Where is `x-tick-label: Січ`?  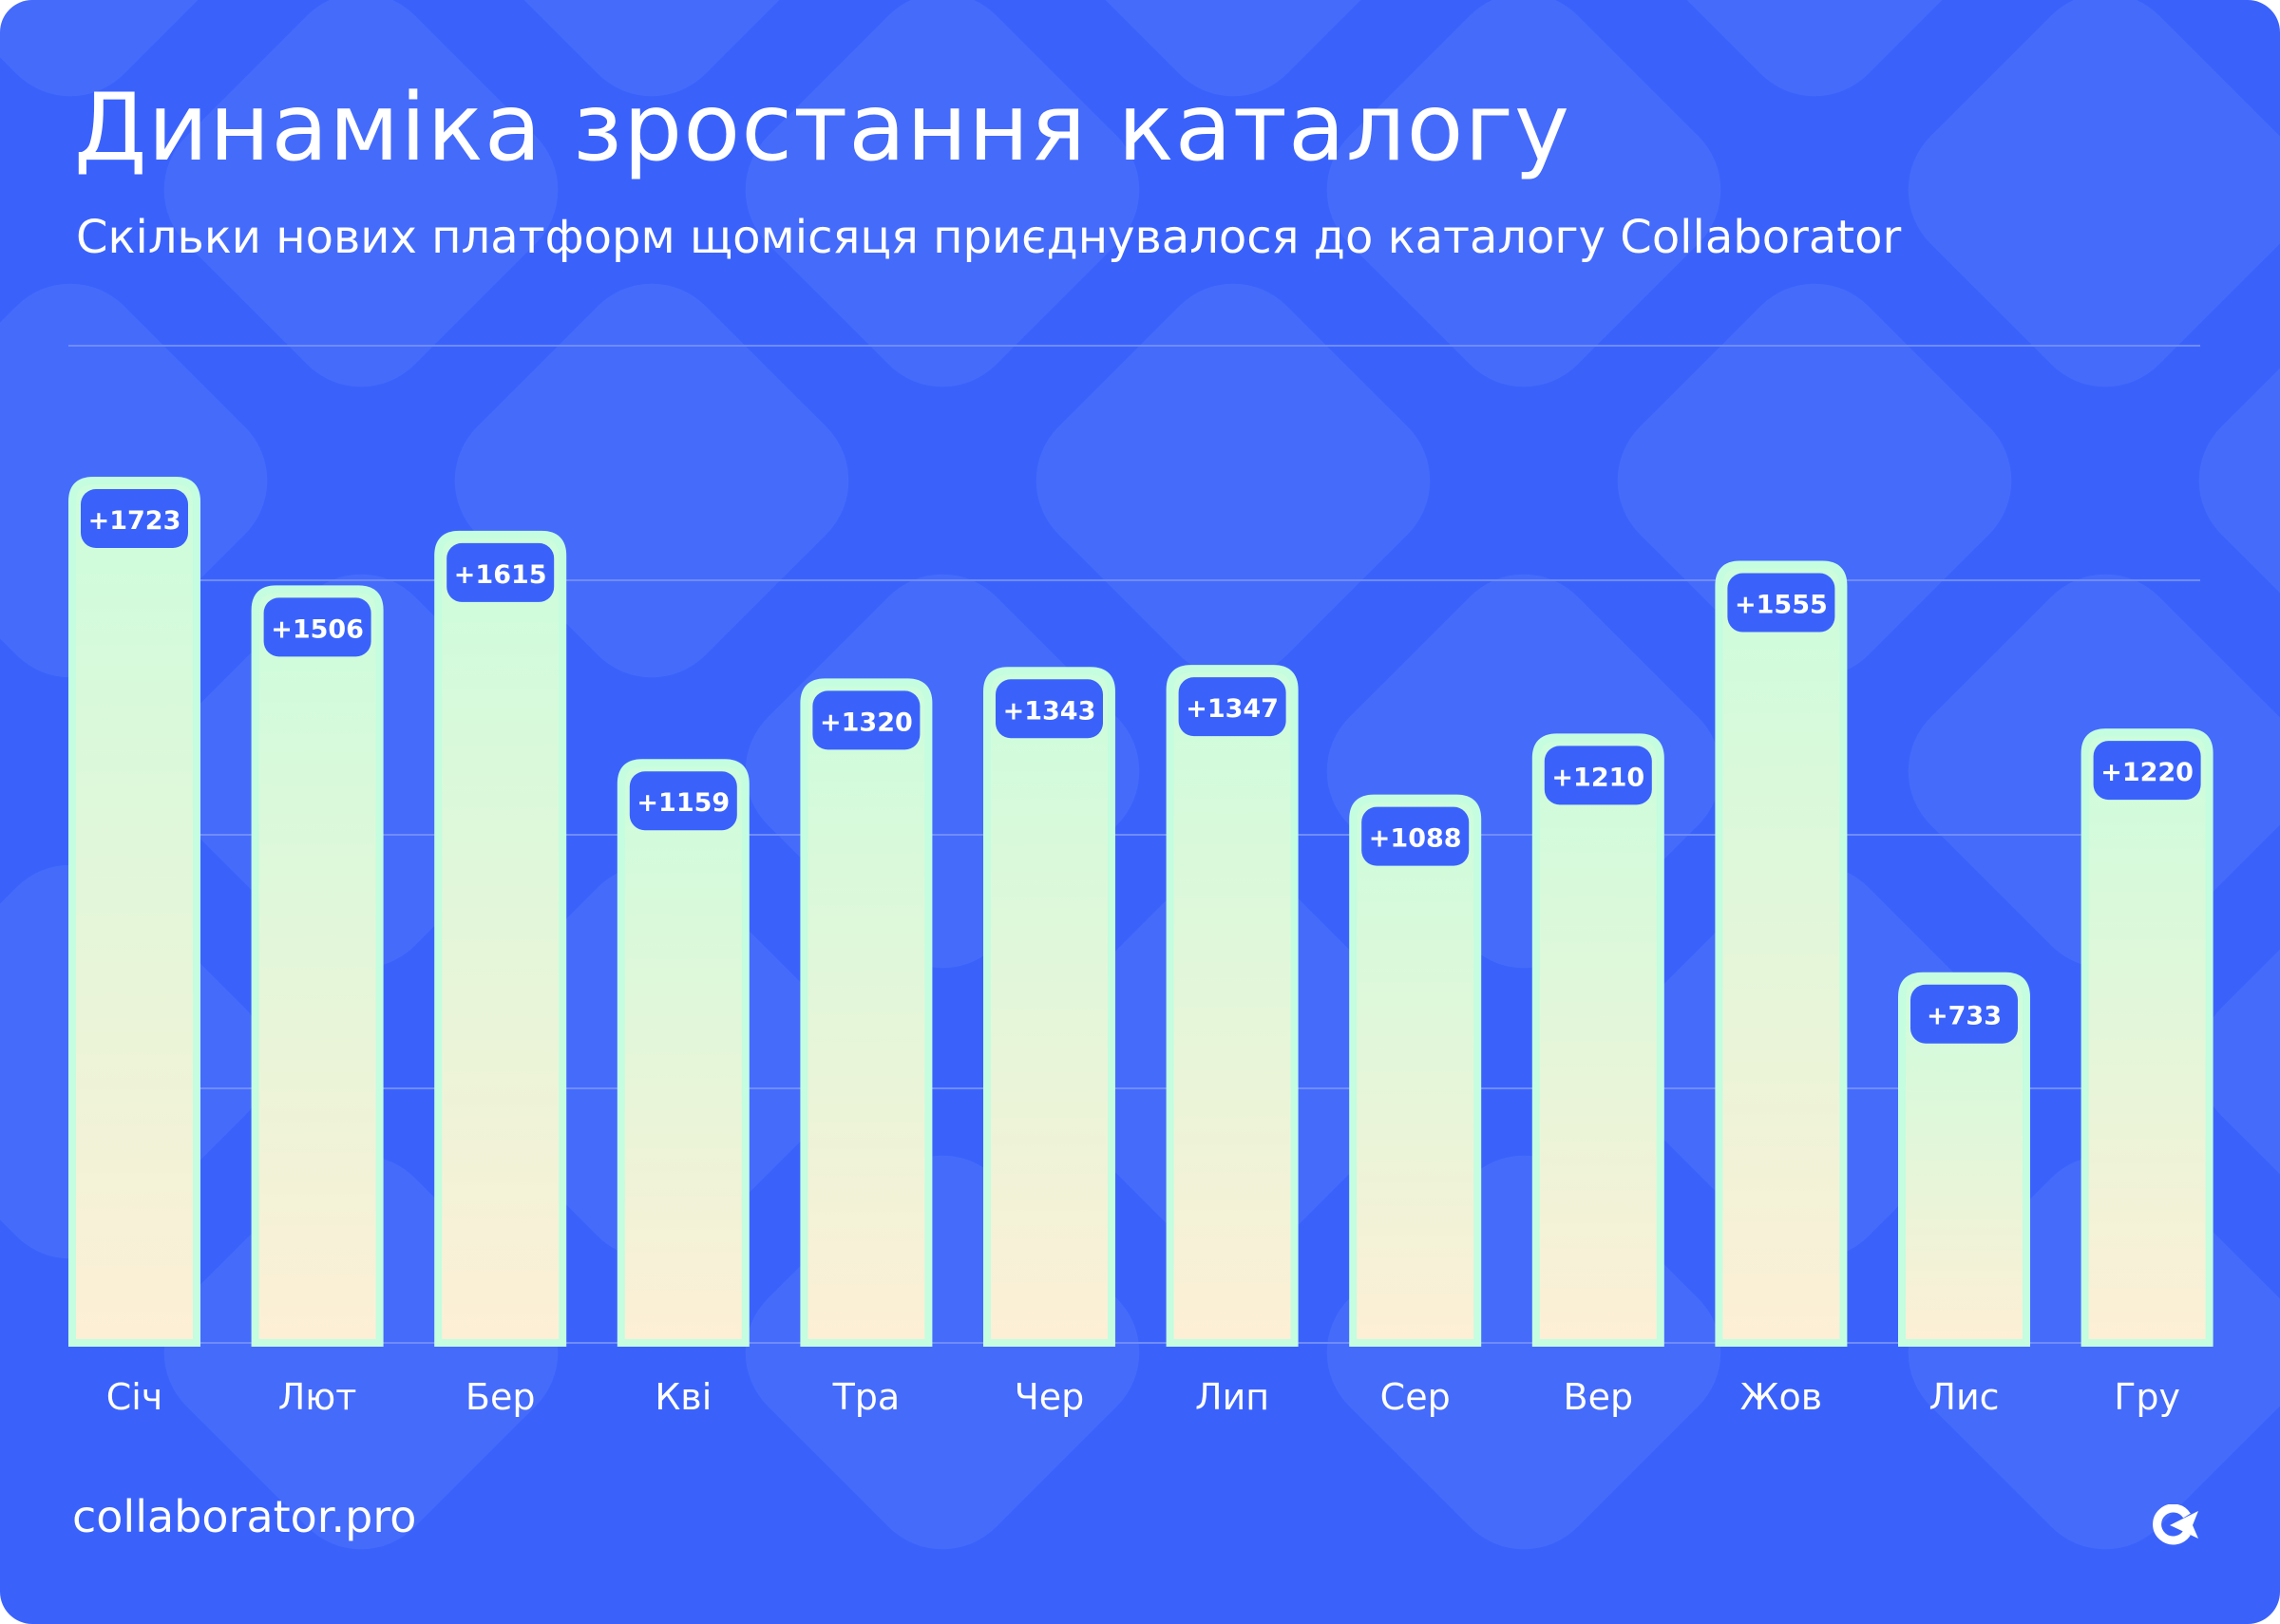
x-tick-label: Січ is located at coordinates (134, 1397).